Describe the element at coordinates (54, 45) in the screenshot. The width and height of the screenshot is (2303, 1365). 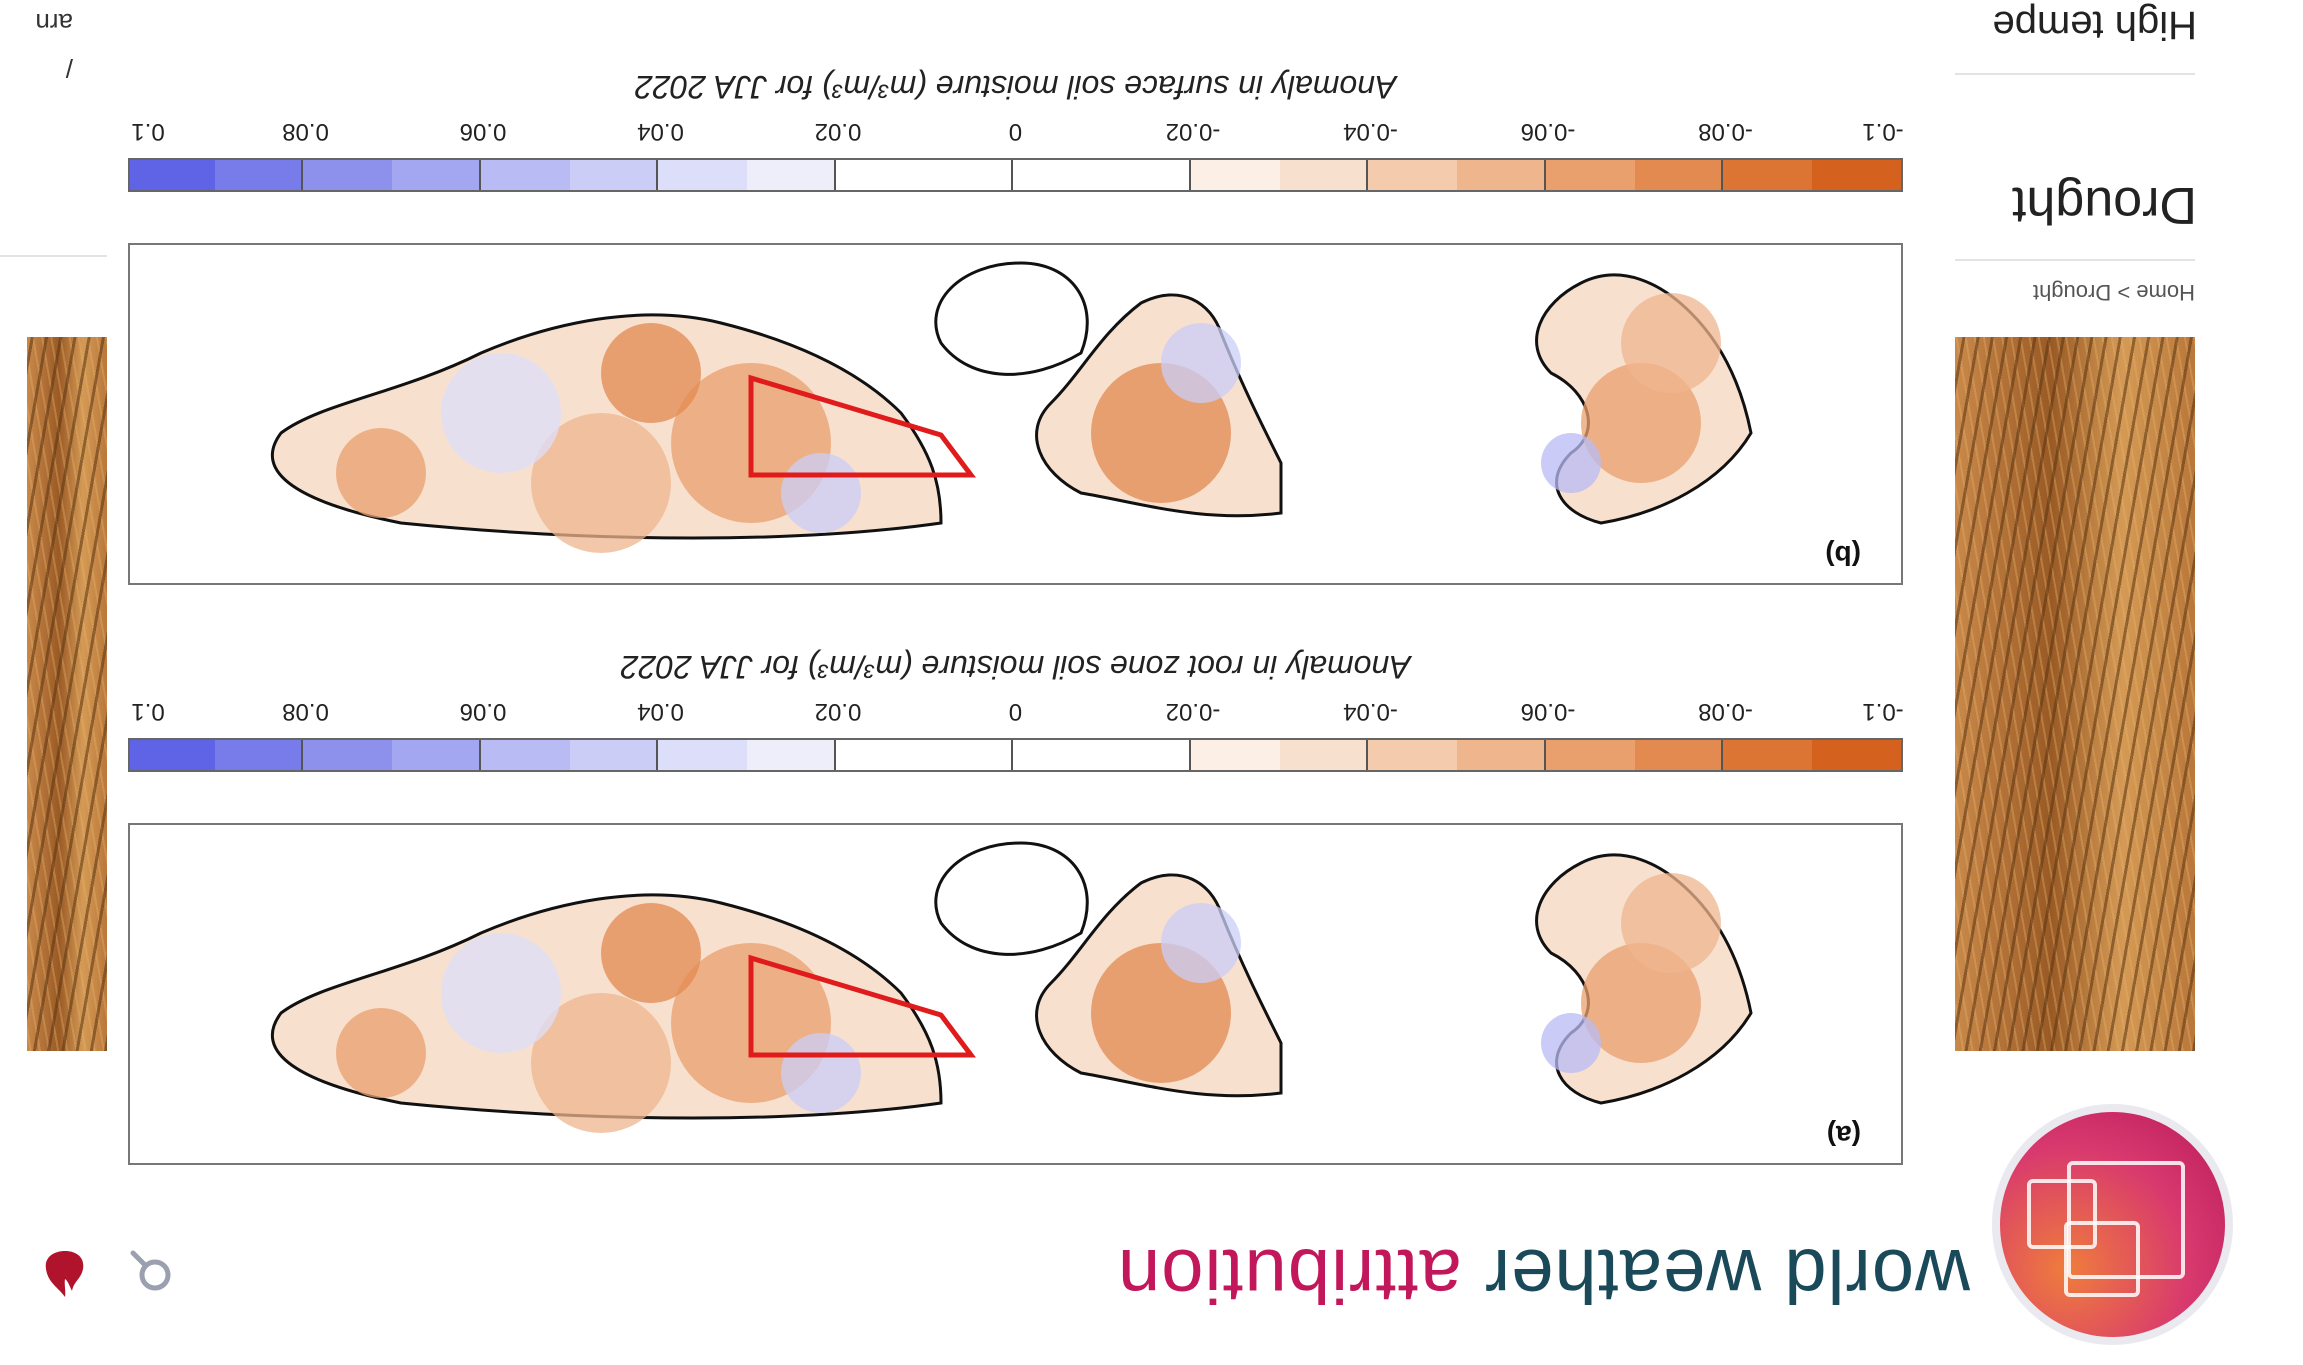
I see `adjacent-text: / arn` at that location.